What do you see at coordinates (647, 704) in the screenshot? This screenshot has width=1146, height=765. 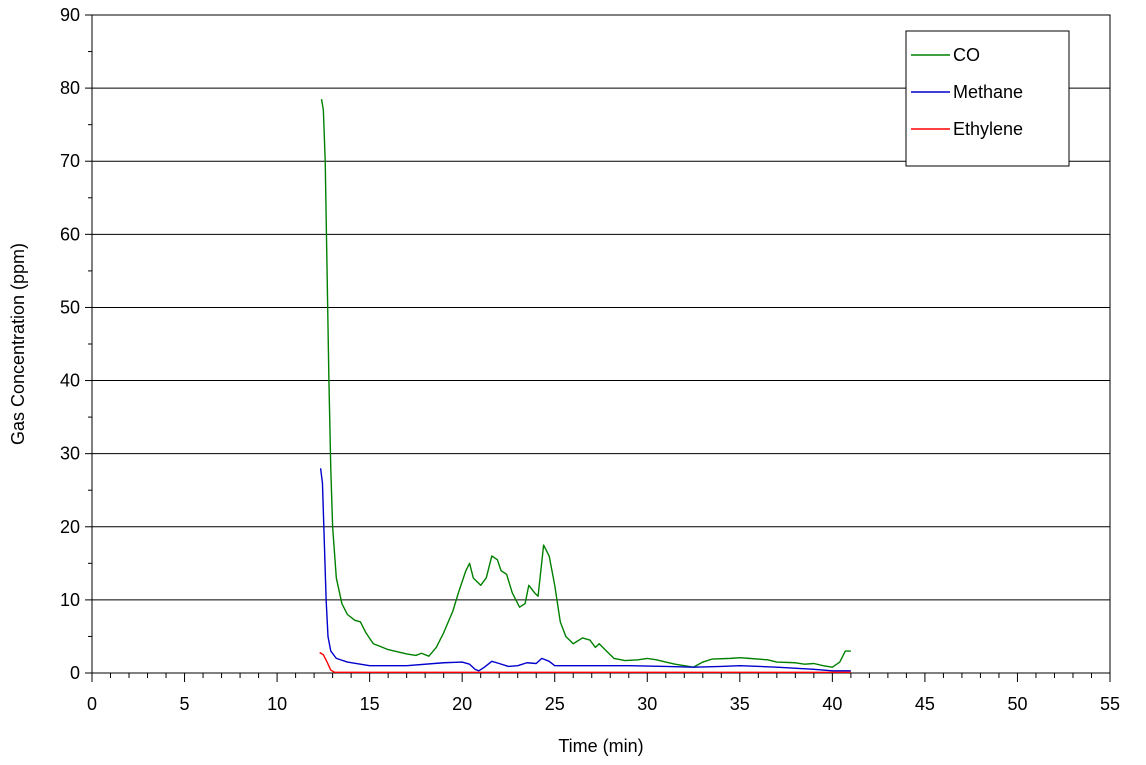 I see `x-tick-label: 30` at bounding box center [647, 704].